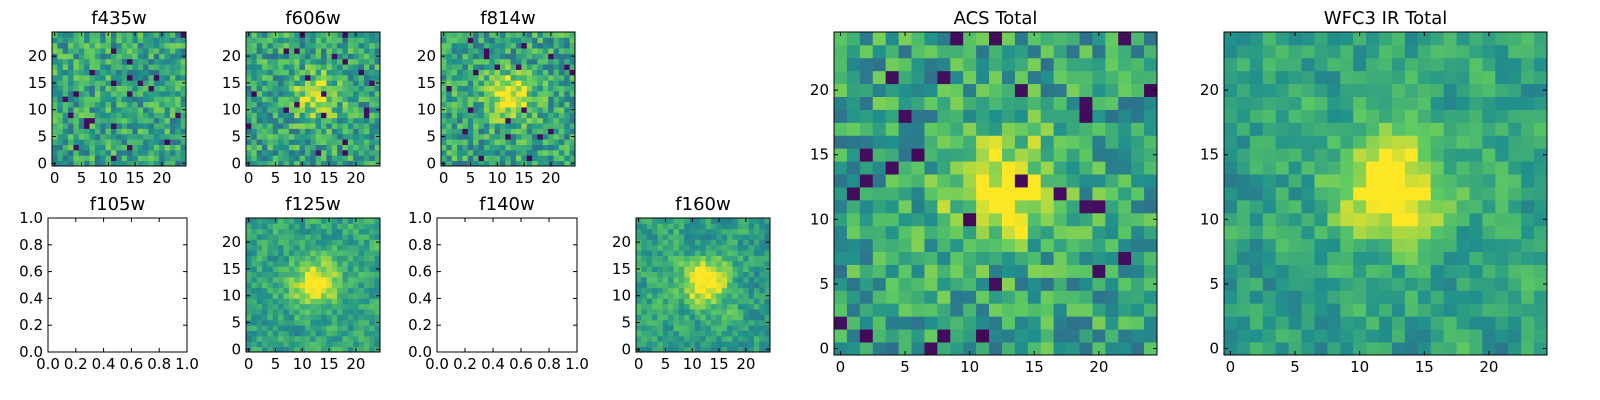 The image size is (1600, 400). Describe the element at coordinates (626, 349) in the screenshot. I see `y-tick-label: 0` at that location.